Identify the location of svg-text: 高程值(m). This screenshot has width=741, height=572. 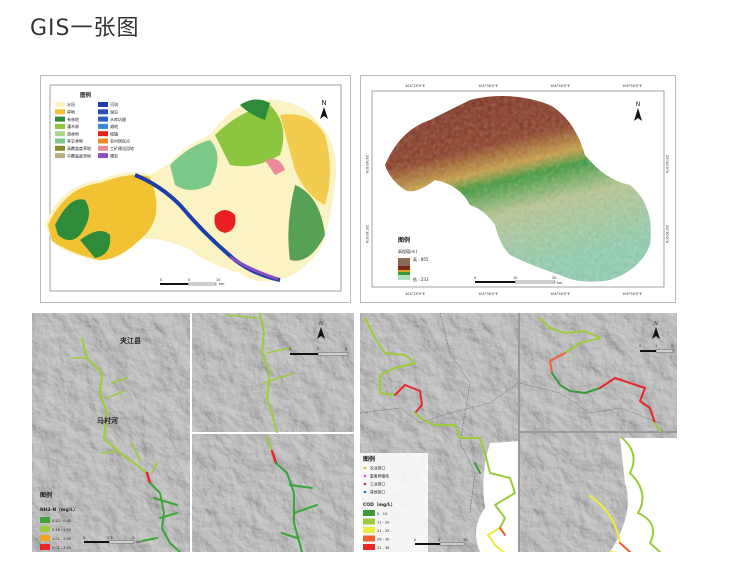
(407, 251).